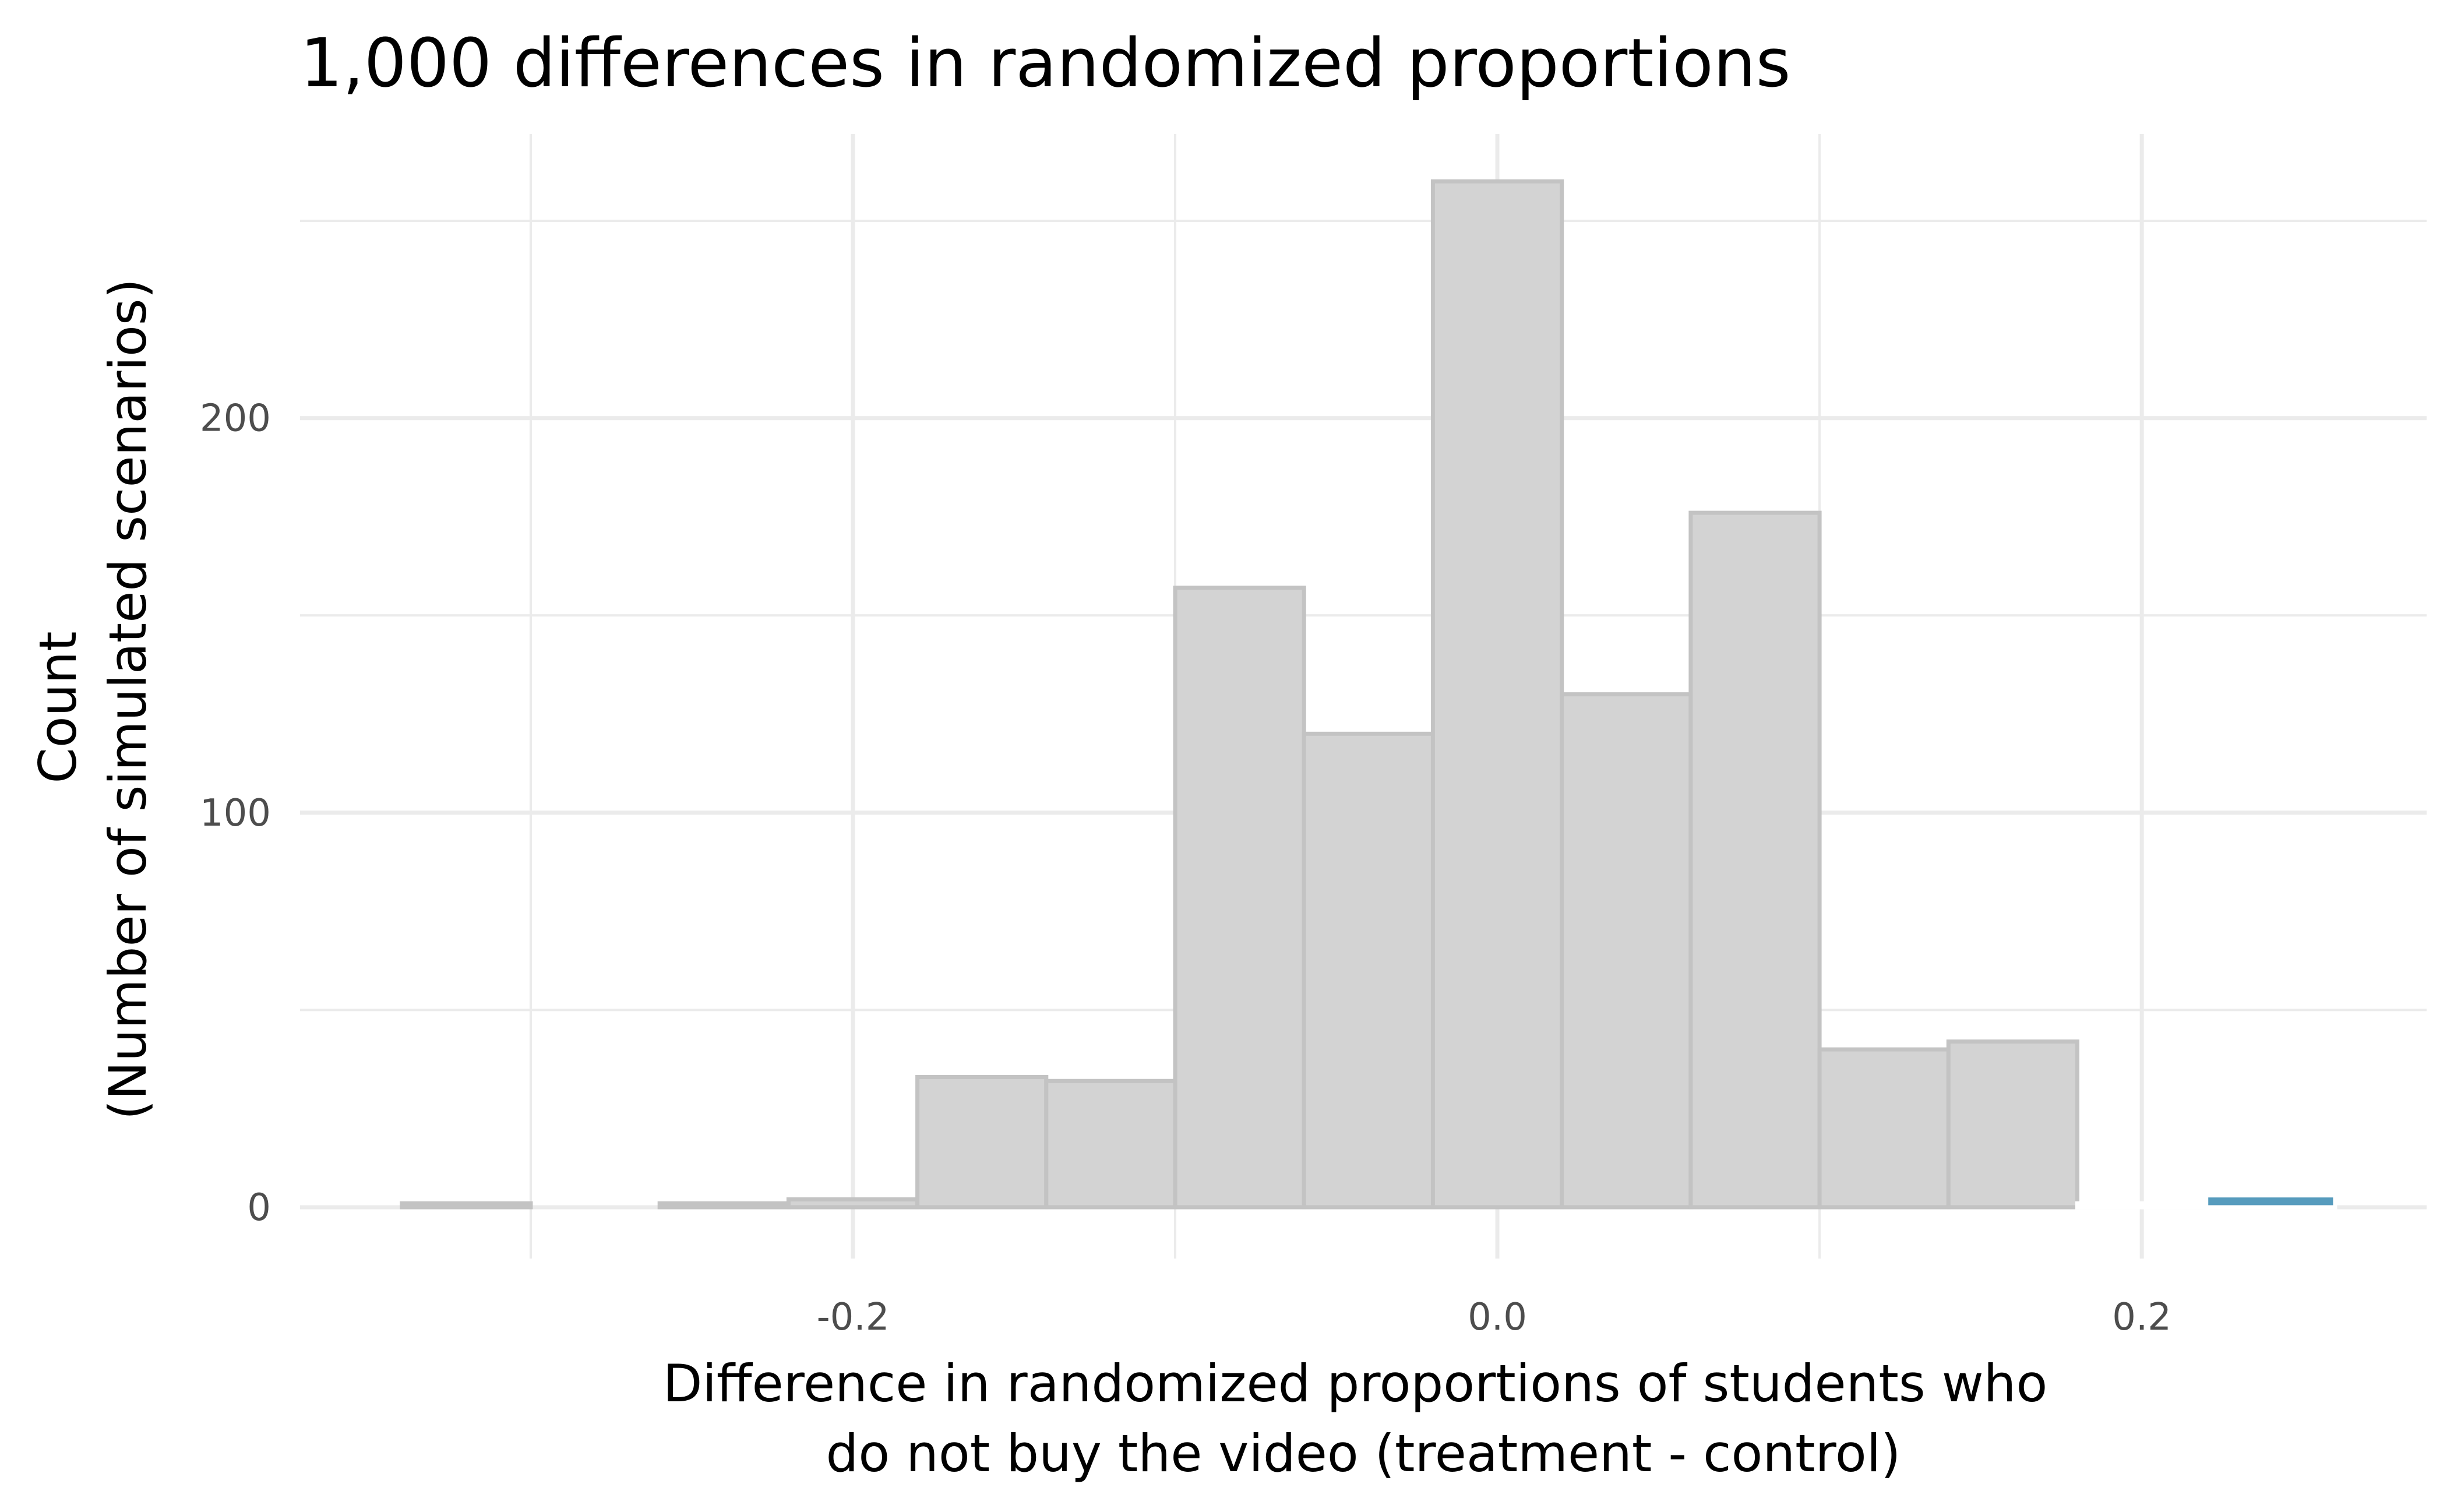 The width and height of the screenshot is (2447, 1512). I want to click on x-tick-label: -0.2, so click(853, 1317).